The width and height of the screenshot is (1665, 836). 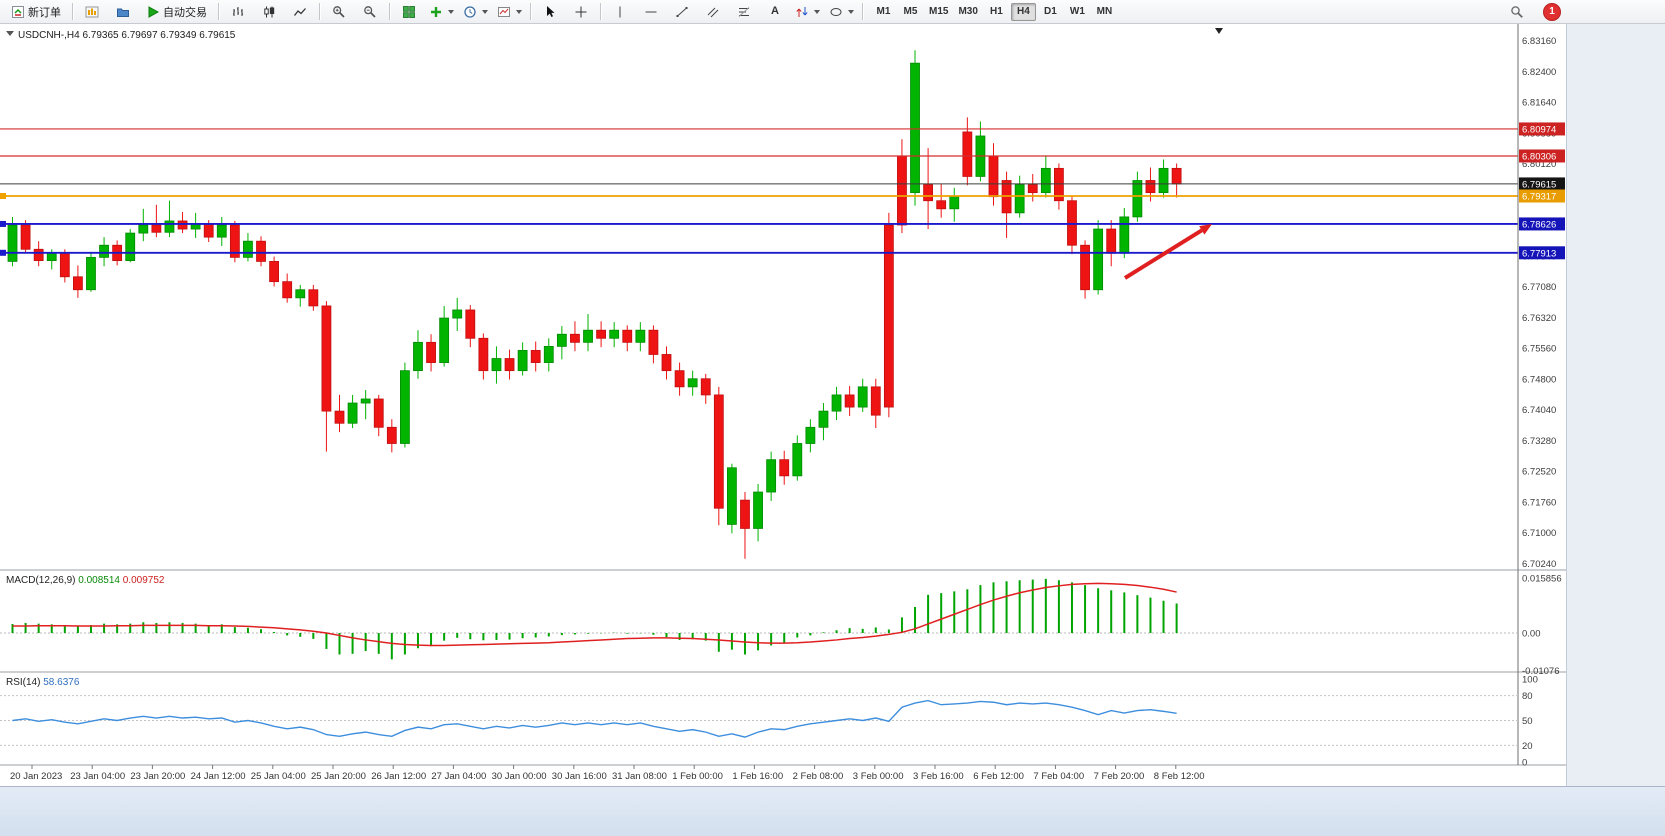 What do you see at coordinates (1539, 129) in the screenshot?
I see `price-label-text: 6.80974` at bounding box center [1539, 129].